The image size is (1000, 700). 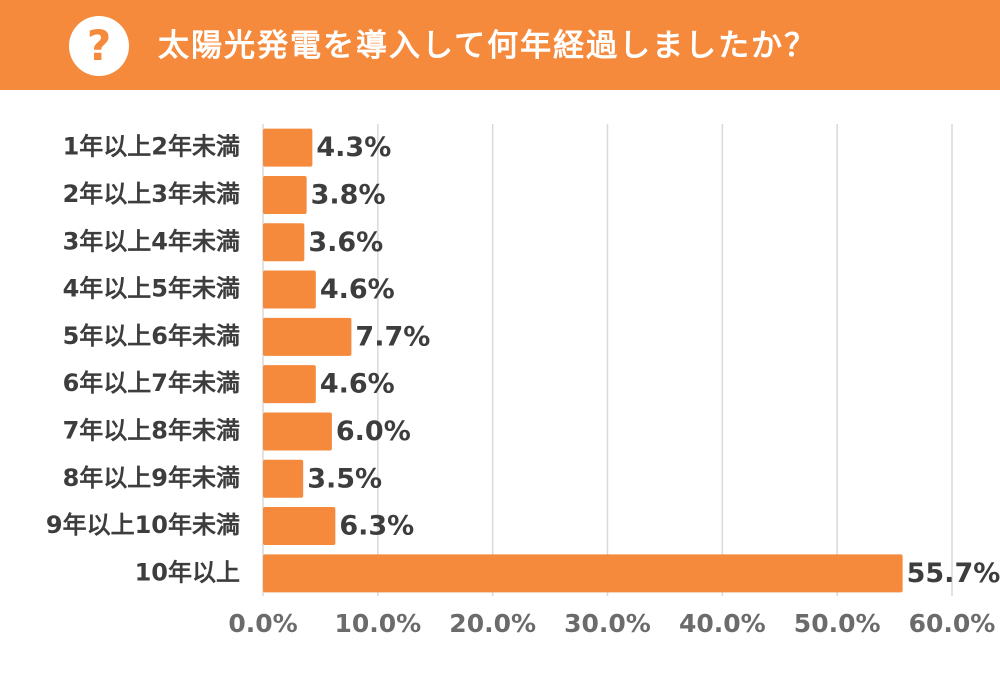 What do you see at coordinates (151, 336) in the screenshot?
I see `category-label: 5年以上6年未満` at bounding box center [151, 336].